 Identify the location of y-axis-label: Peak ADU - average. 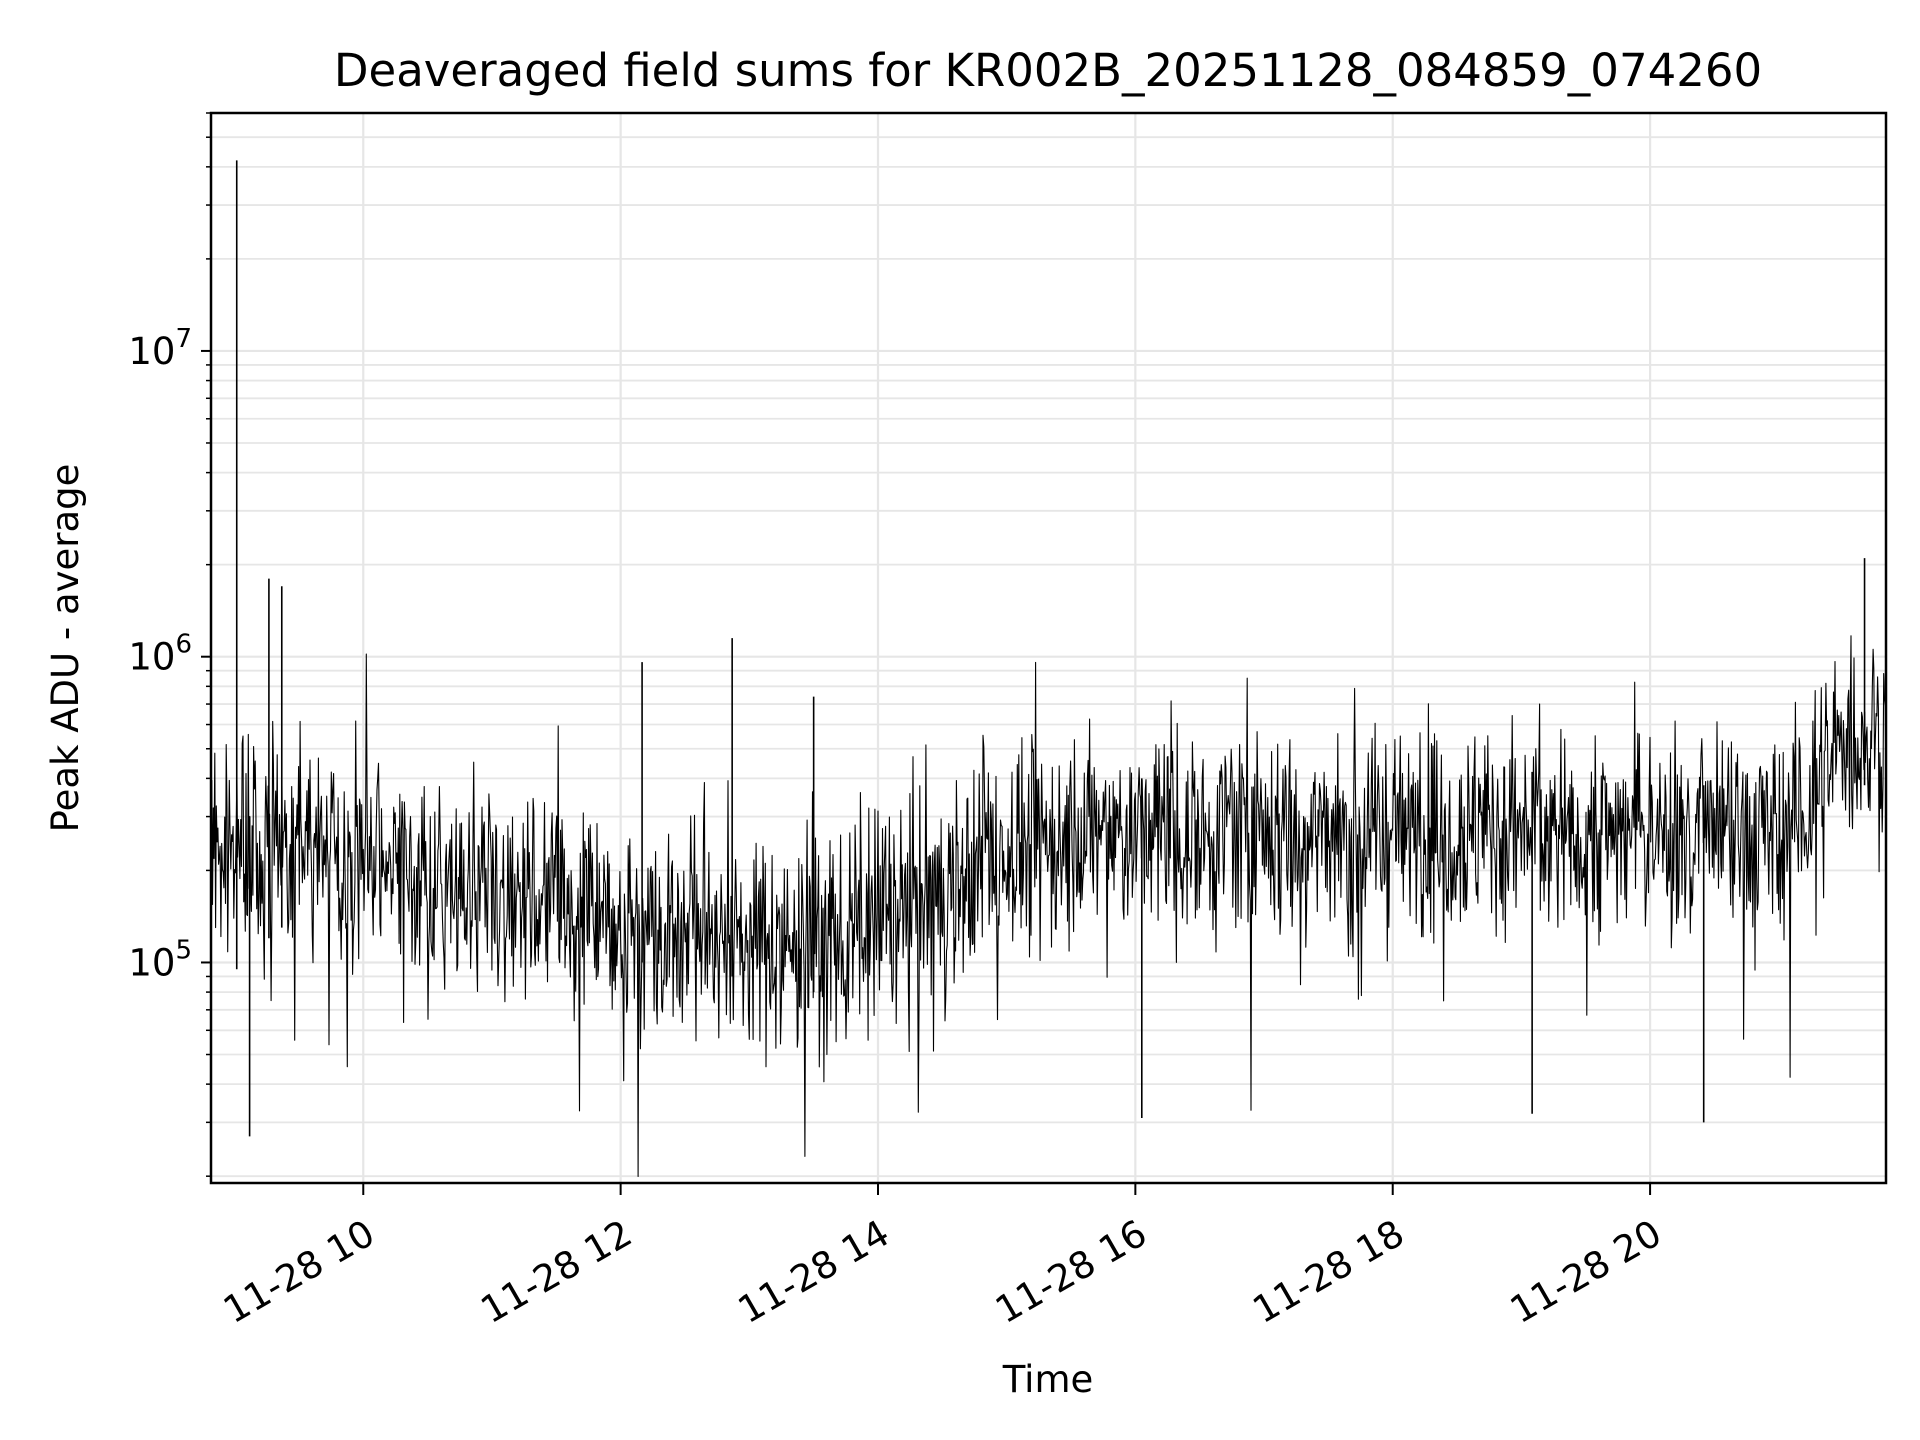
(65, 648).